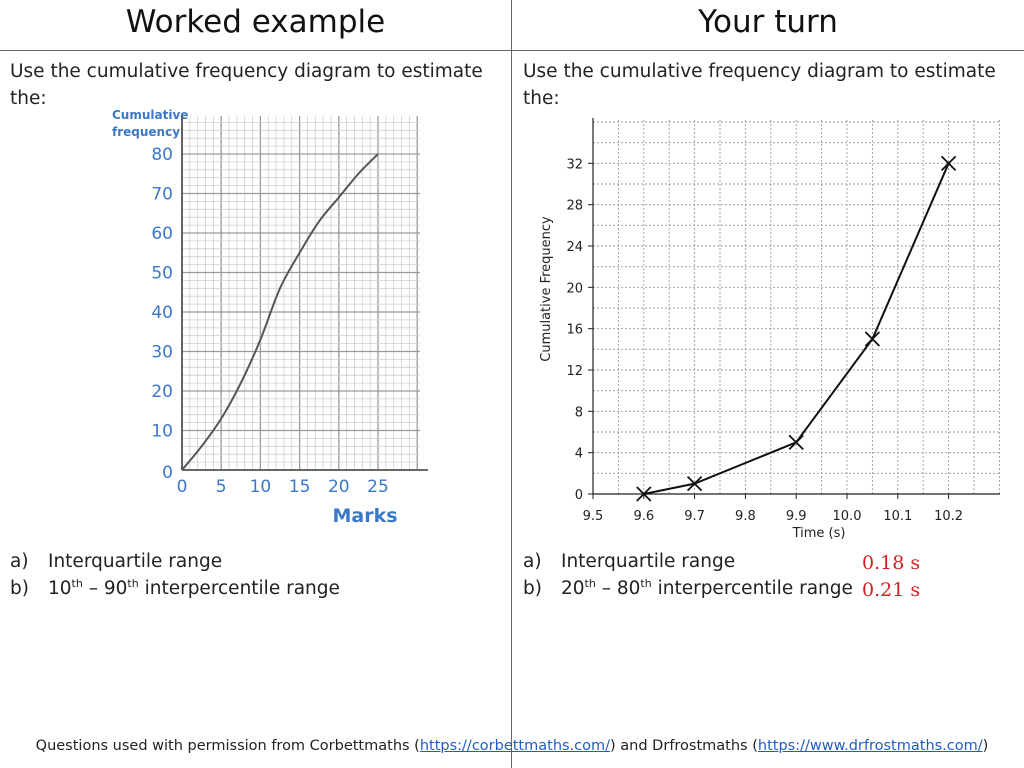 This screenshot has width=1024, height=768. I want to click on left-y-tick-label: 50, so click(162, 274).